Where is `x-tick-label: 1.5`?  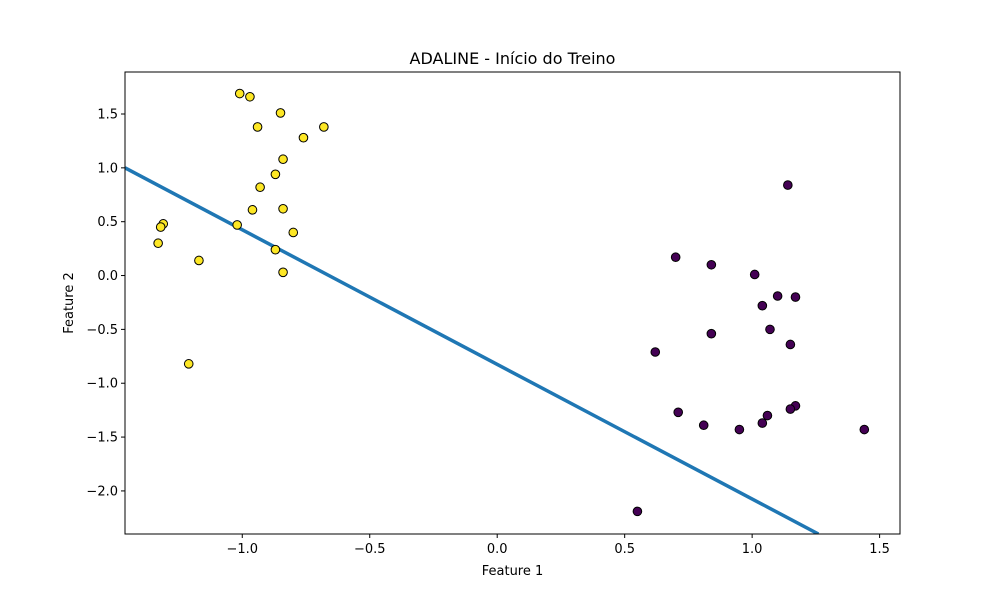 x-tick-label: 1.5 is located at coordinates (879, 549).